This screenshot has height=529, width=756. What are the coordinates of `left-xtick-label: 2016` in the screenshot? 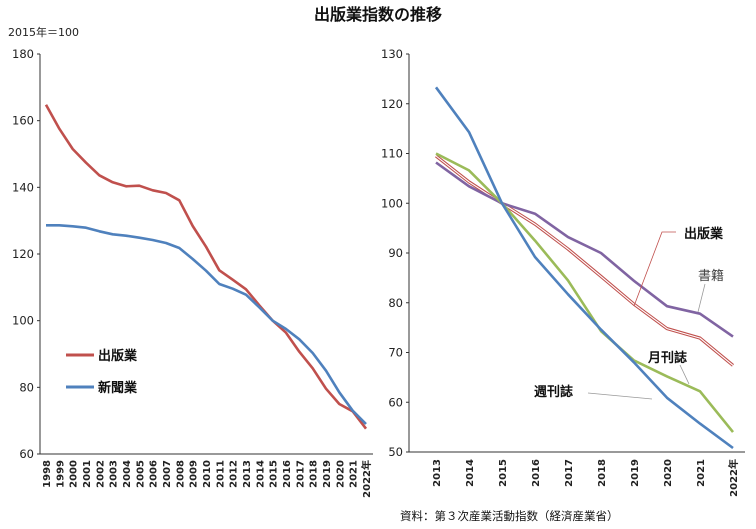 It's located at (287, 474).